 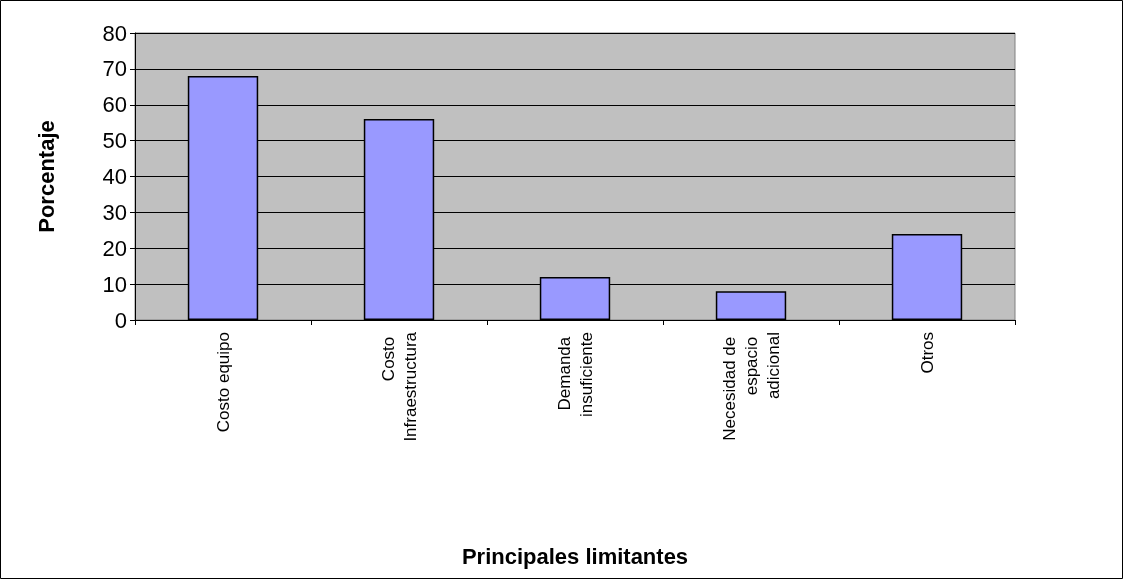 What do you see at coordinates (223, 382) in the screenshot?
I see `x-tick-label: Costo equipo` at bounding box center [223, 382].